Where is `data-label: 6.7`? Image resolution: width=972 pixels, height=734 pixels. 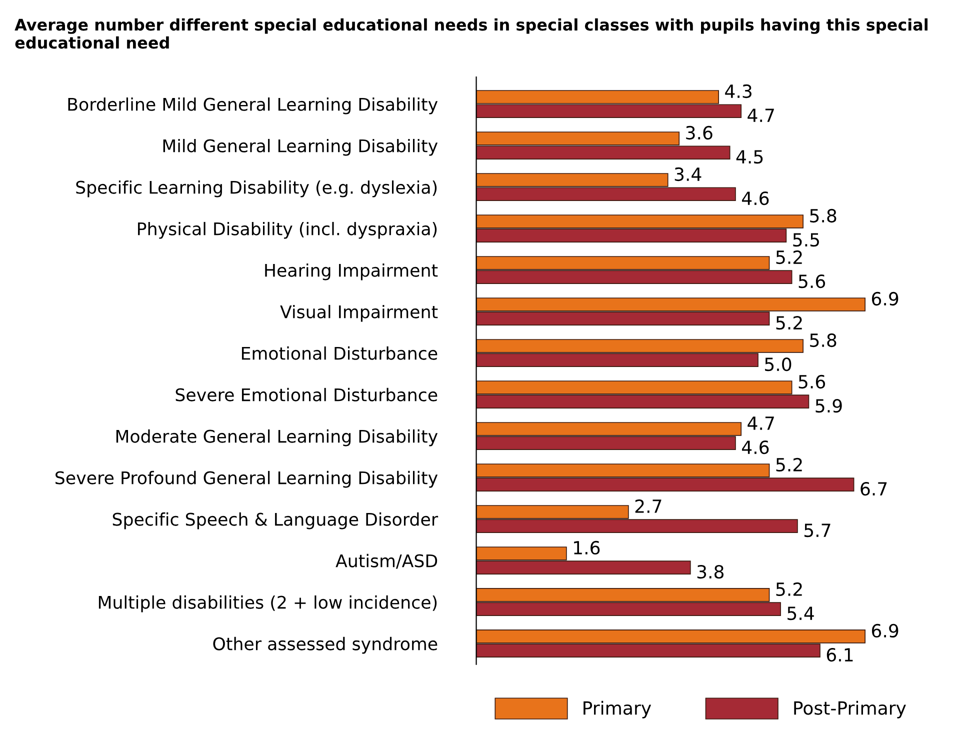 data-label: 6.7 is located at coordinates (873, 489).